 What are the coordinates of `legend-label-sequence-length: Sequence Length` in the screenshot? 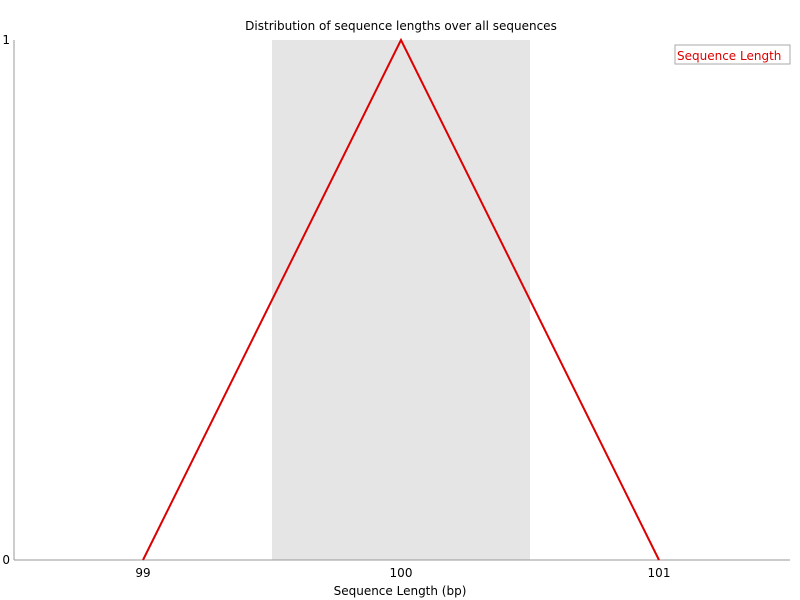 It's located at (729, 56).